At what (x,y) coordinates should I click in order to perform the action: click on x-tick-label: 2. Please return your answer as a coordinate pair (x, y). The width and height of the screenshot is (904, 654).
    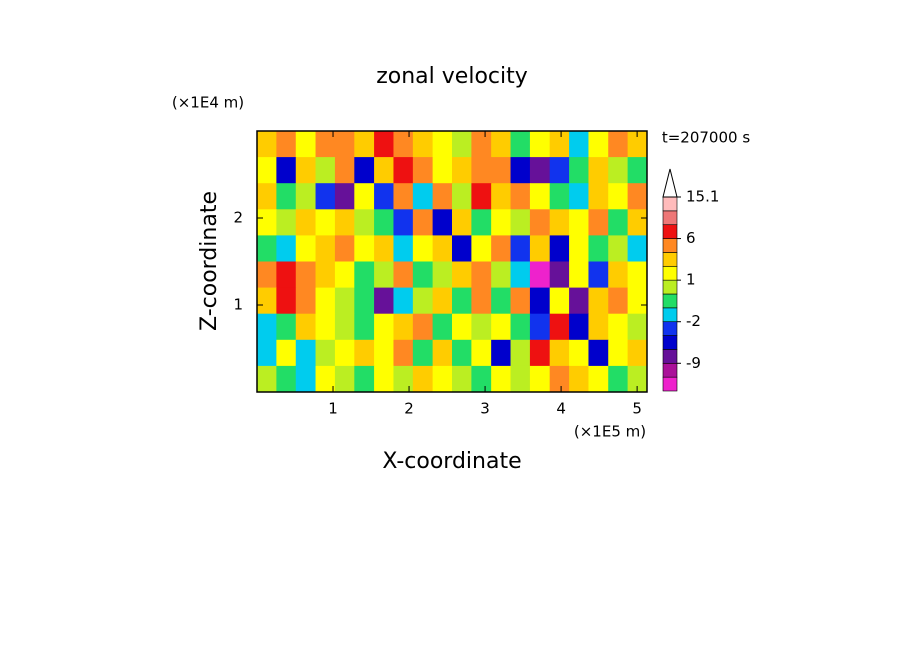
    Looking at the image, I should click on (409, 409).